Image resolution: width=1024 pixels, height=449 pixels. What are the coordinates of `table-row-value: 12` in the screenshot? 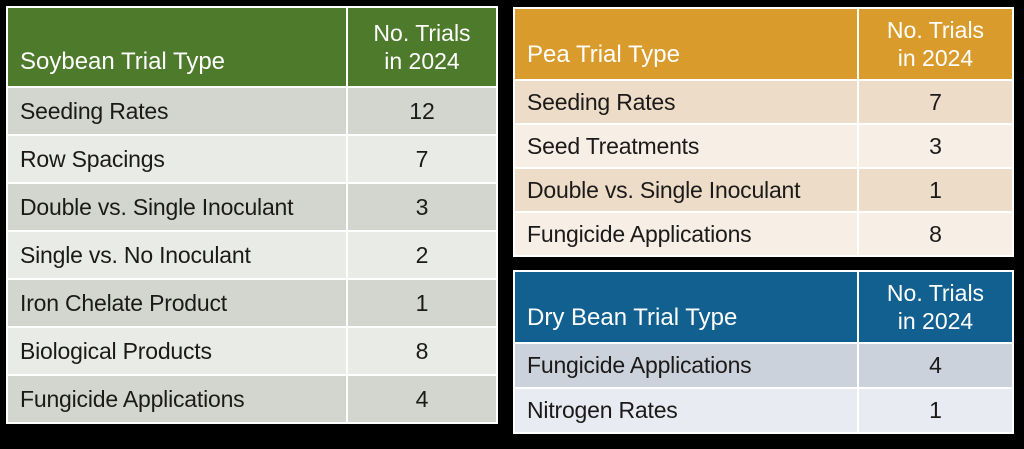 It's located at (422, 111).